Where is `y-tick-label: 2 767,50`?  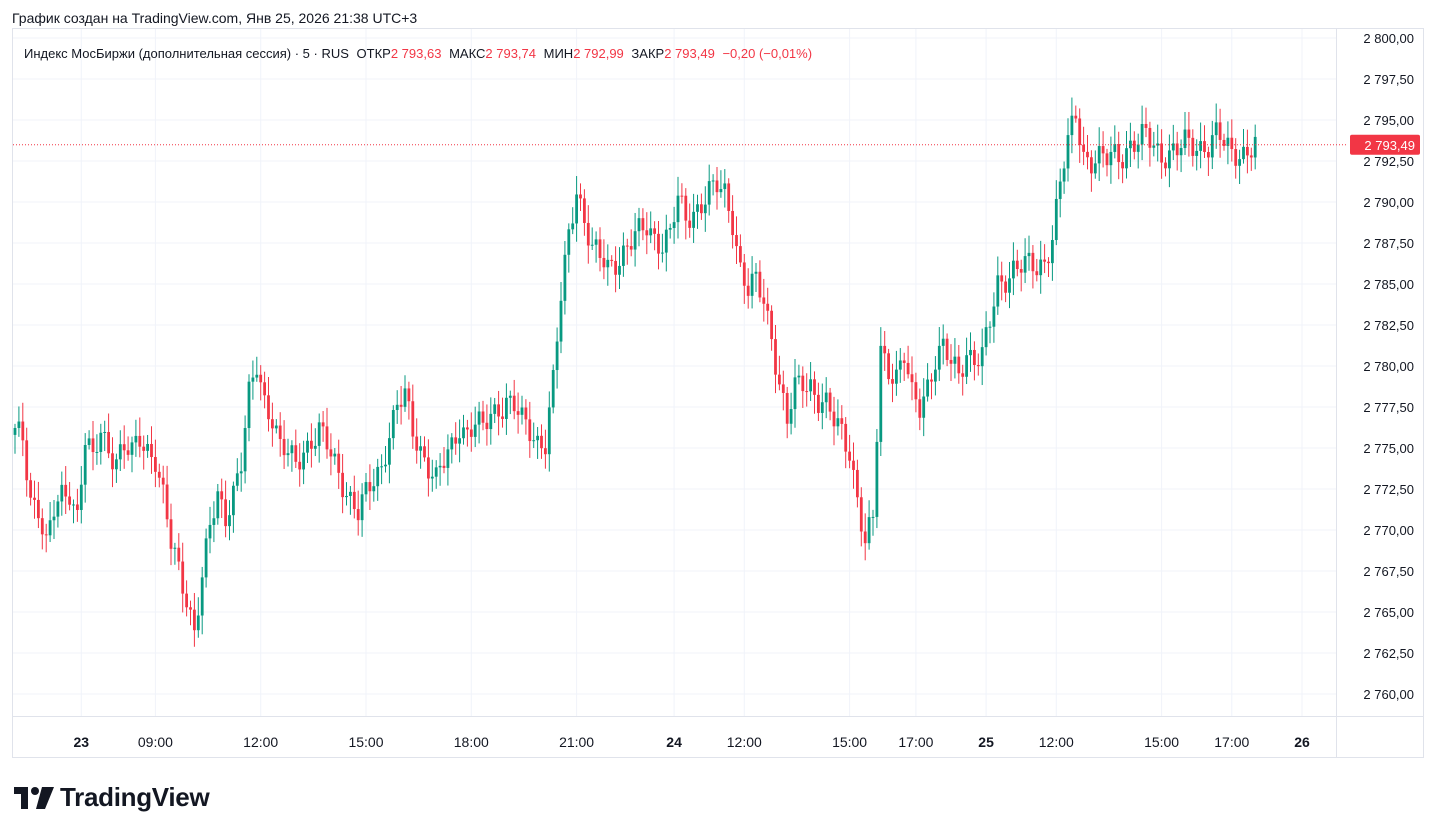 y-tick-label: 2 767,50 is located at coordinates (1388, 571).